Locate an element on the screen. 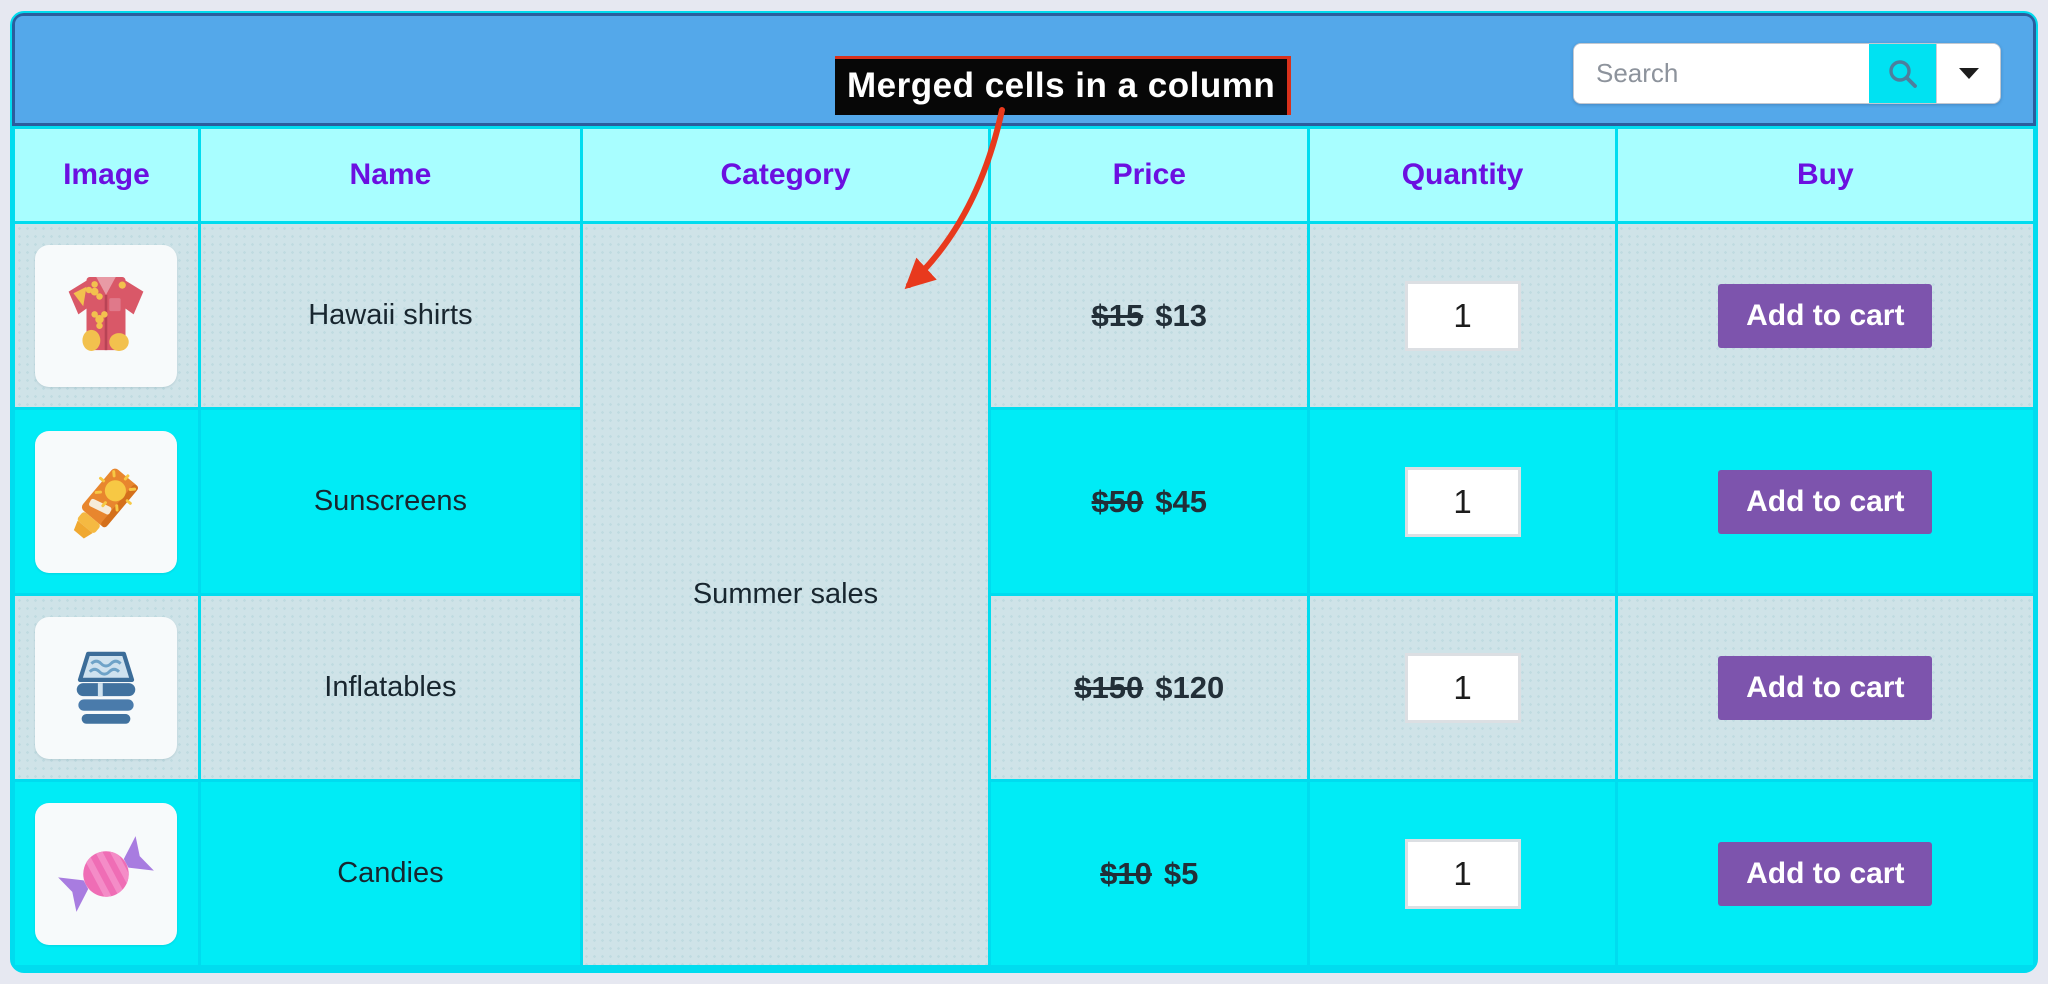 Image resolution: width=2048 pixels, height=984 pixels. sunscreen-icon is located at coordinates (106, 502).